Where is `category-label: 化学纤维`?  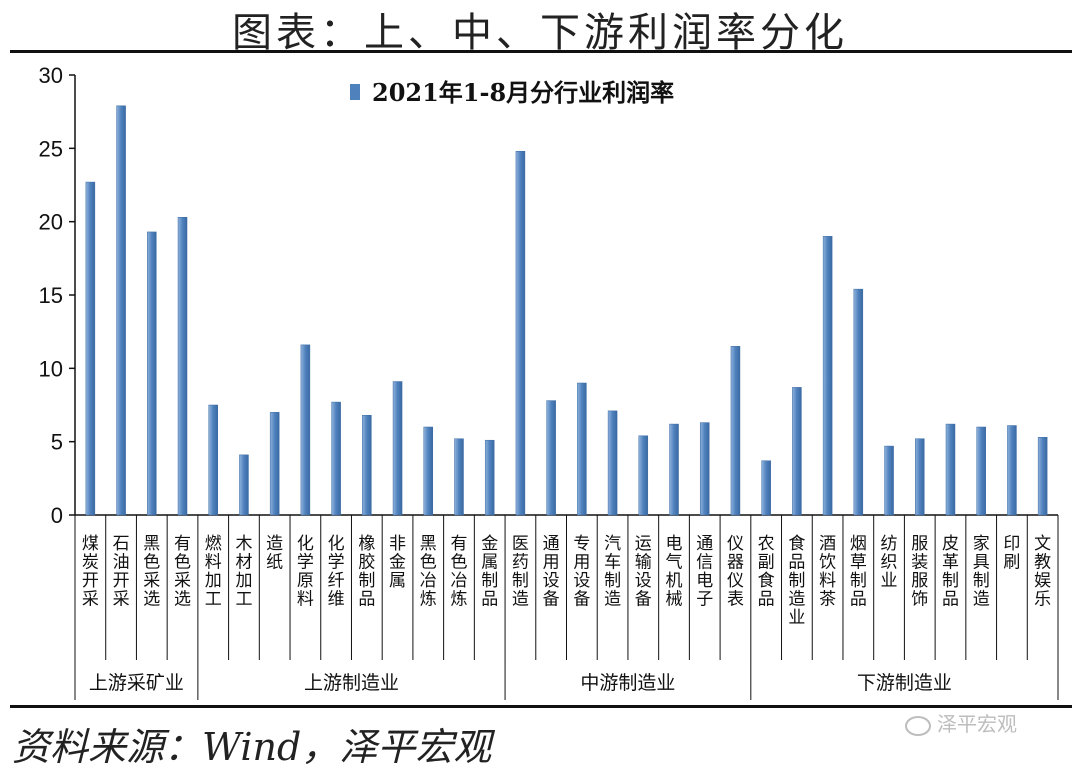 category-label: 化学纤维 is located at coordinates (336, 572).